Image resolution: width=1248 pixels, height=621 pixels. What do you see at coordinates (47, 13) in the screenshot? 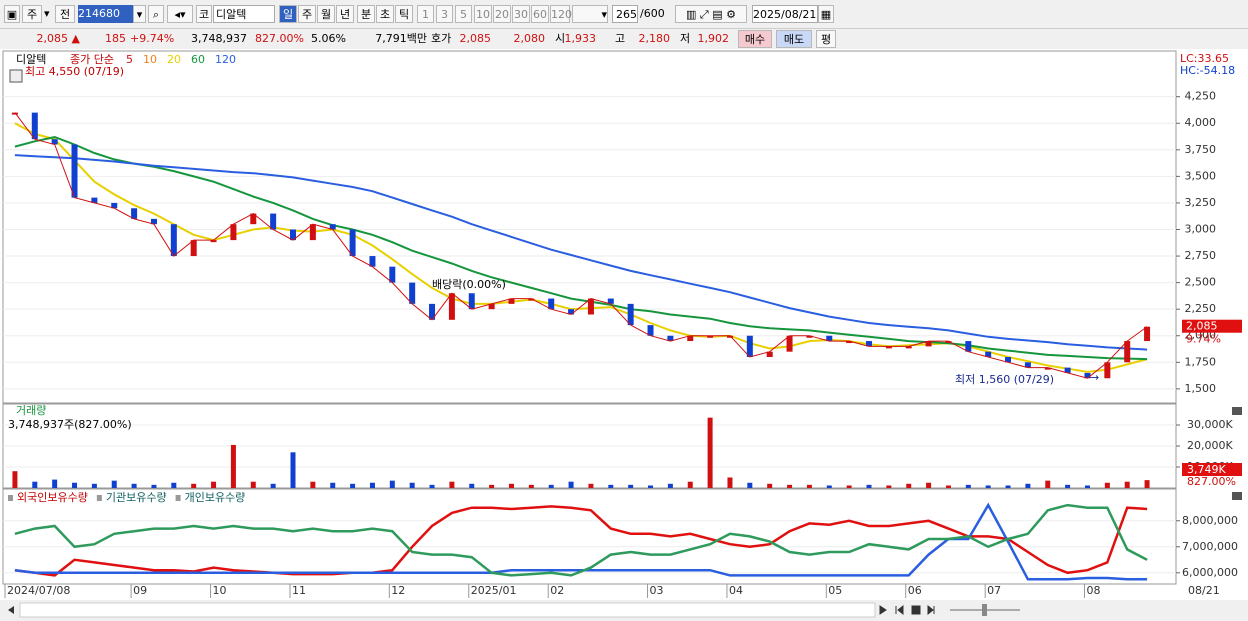
I see `dropdown-arrow: ▾` at bounding box center [47, 13].